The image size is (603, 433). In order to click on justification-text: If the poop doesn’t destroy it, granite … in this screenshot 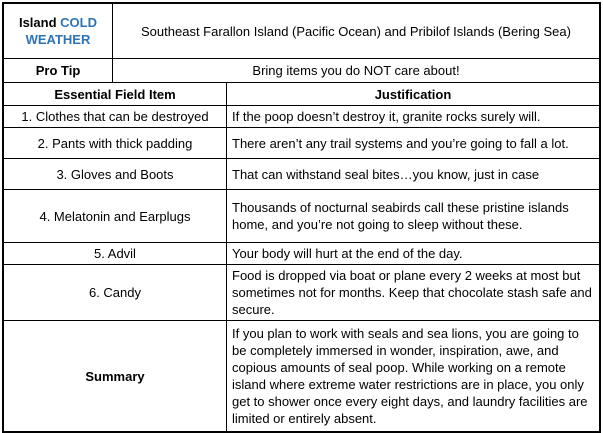, I will do `click(386, 116)`.